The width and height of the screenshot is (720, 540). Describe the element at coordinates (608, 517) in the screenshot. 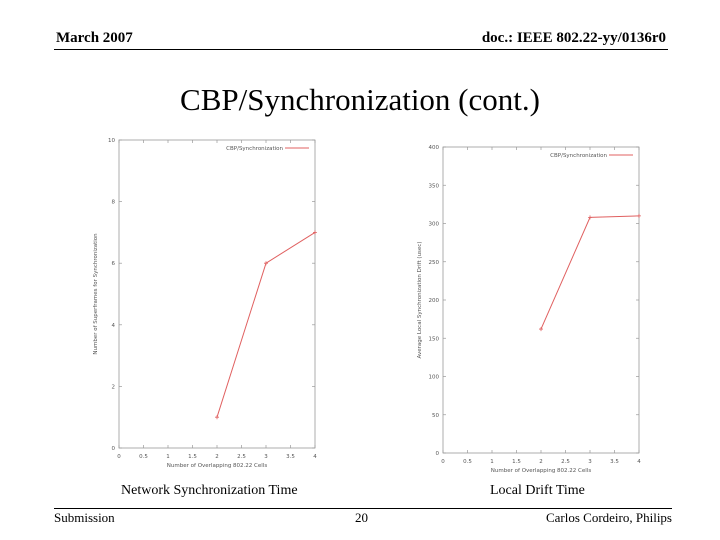

I see `footer-author: Carlos Cordeiro, Philips` at that location.